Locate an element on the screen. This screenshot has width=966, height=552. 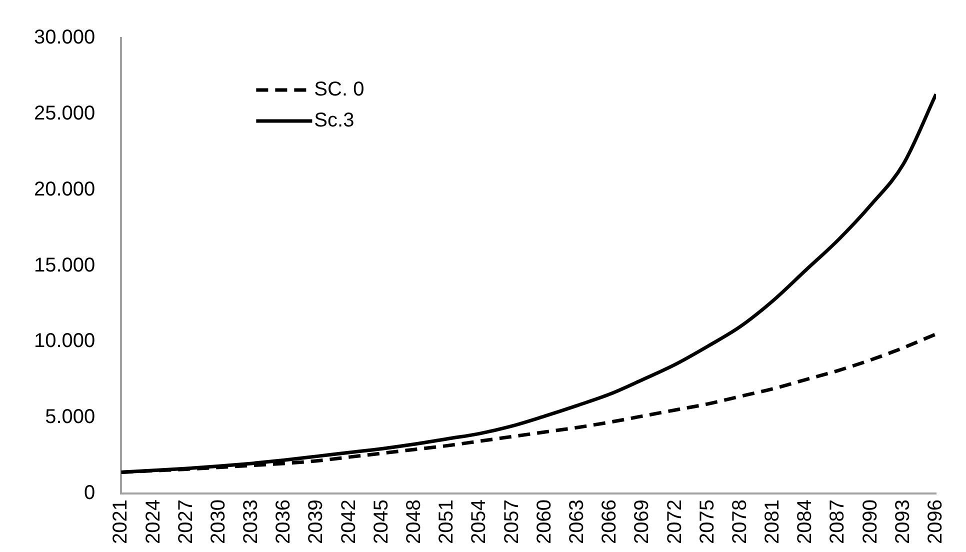
y-tick-label: 15.000 is located at coordinates (65, 265).